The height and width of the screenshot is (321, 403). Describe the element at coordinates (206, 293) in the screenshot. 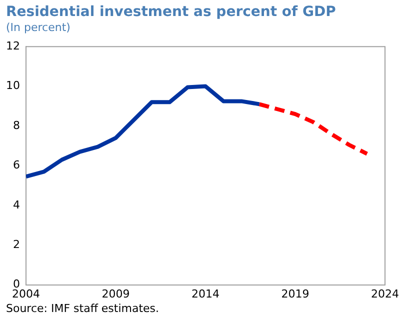

I see `x-tick-label: 2014` at that location.